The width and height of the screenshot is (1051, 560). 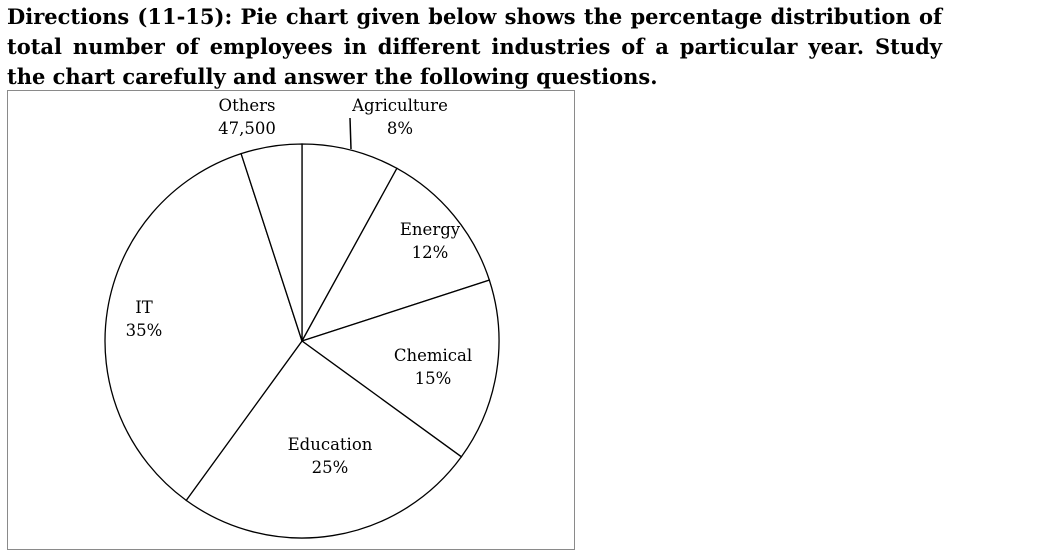 What do you see at coordinates (247, 105) in the screenshot?
I see `slice-name-others: Others` at bounding box center [247, 105].